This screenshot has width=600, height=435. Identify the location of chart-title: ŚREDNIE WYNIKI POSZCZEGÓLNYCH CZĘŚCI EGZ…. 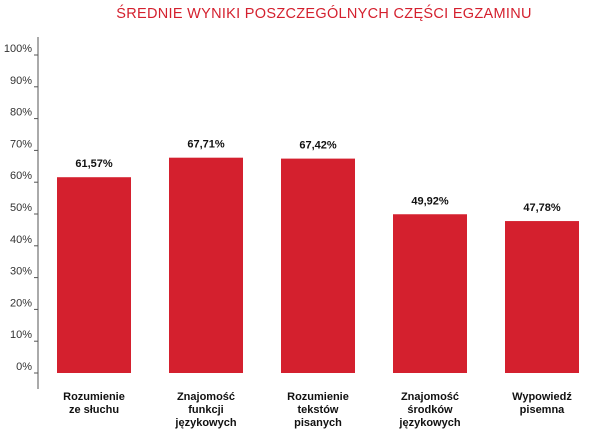
(324, 13).